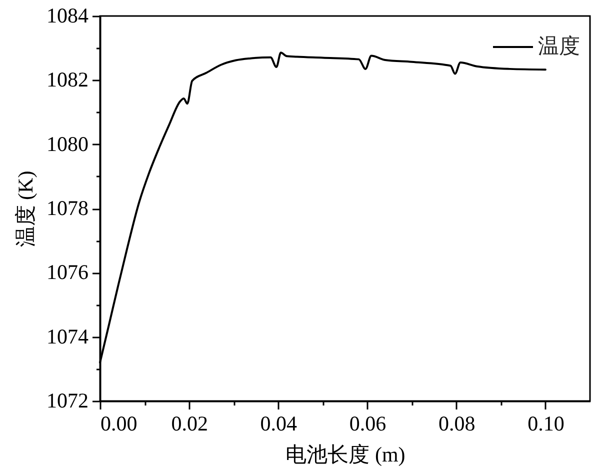 This screenshot has width=600, height=470. I want to click on y-tick-label: 1074, so click(67, 336).